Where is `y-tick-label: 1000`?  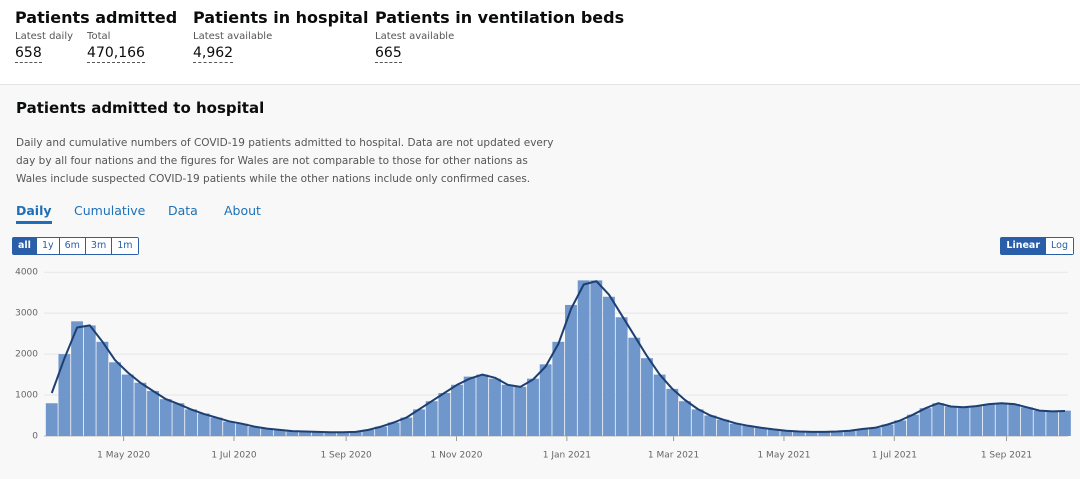 y-tick-label: 1000 is located at coordinates (26, 396).